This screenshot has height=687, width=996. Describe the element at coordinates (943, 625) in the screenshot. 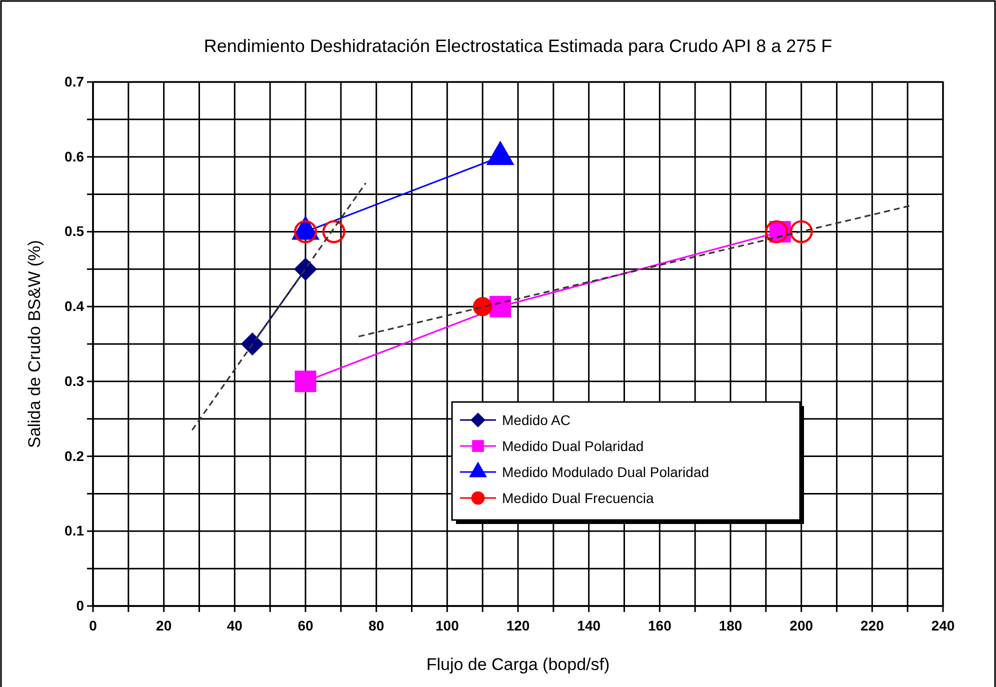

I see `x-tick-label: 240` at that location.